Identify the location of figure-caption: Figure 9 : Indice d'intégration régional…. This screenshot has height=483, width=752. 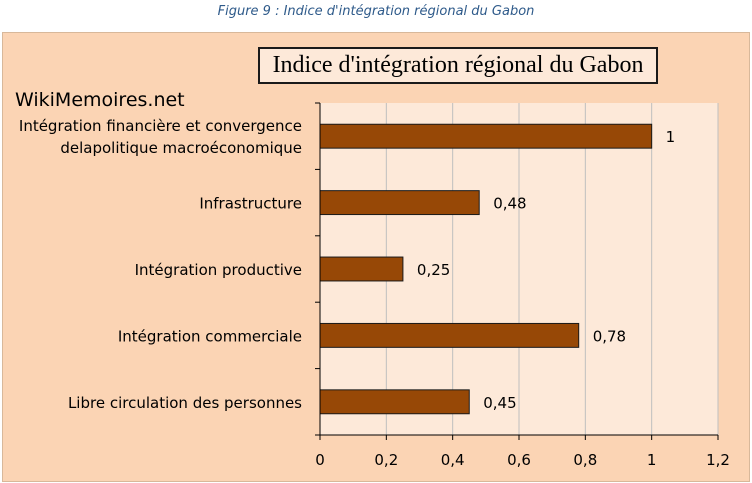
(376, 11).